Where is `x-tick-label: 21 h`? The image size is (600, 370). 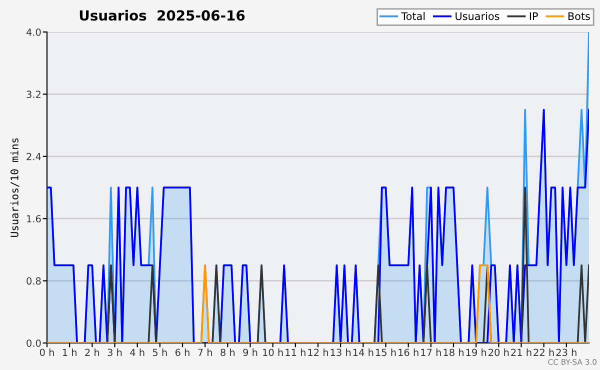 x-tick-label: 21 h is located at coordinates (521, 352).